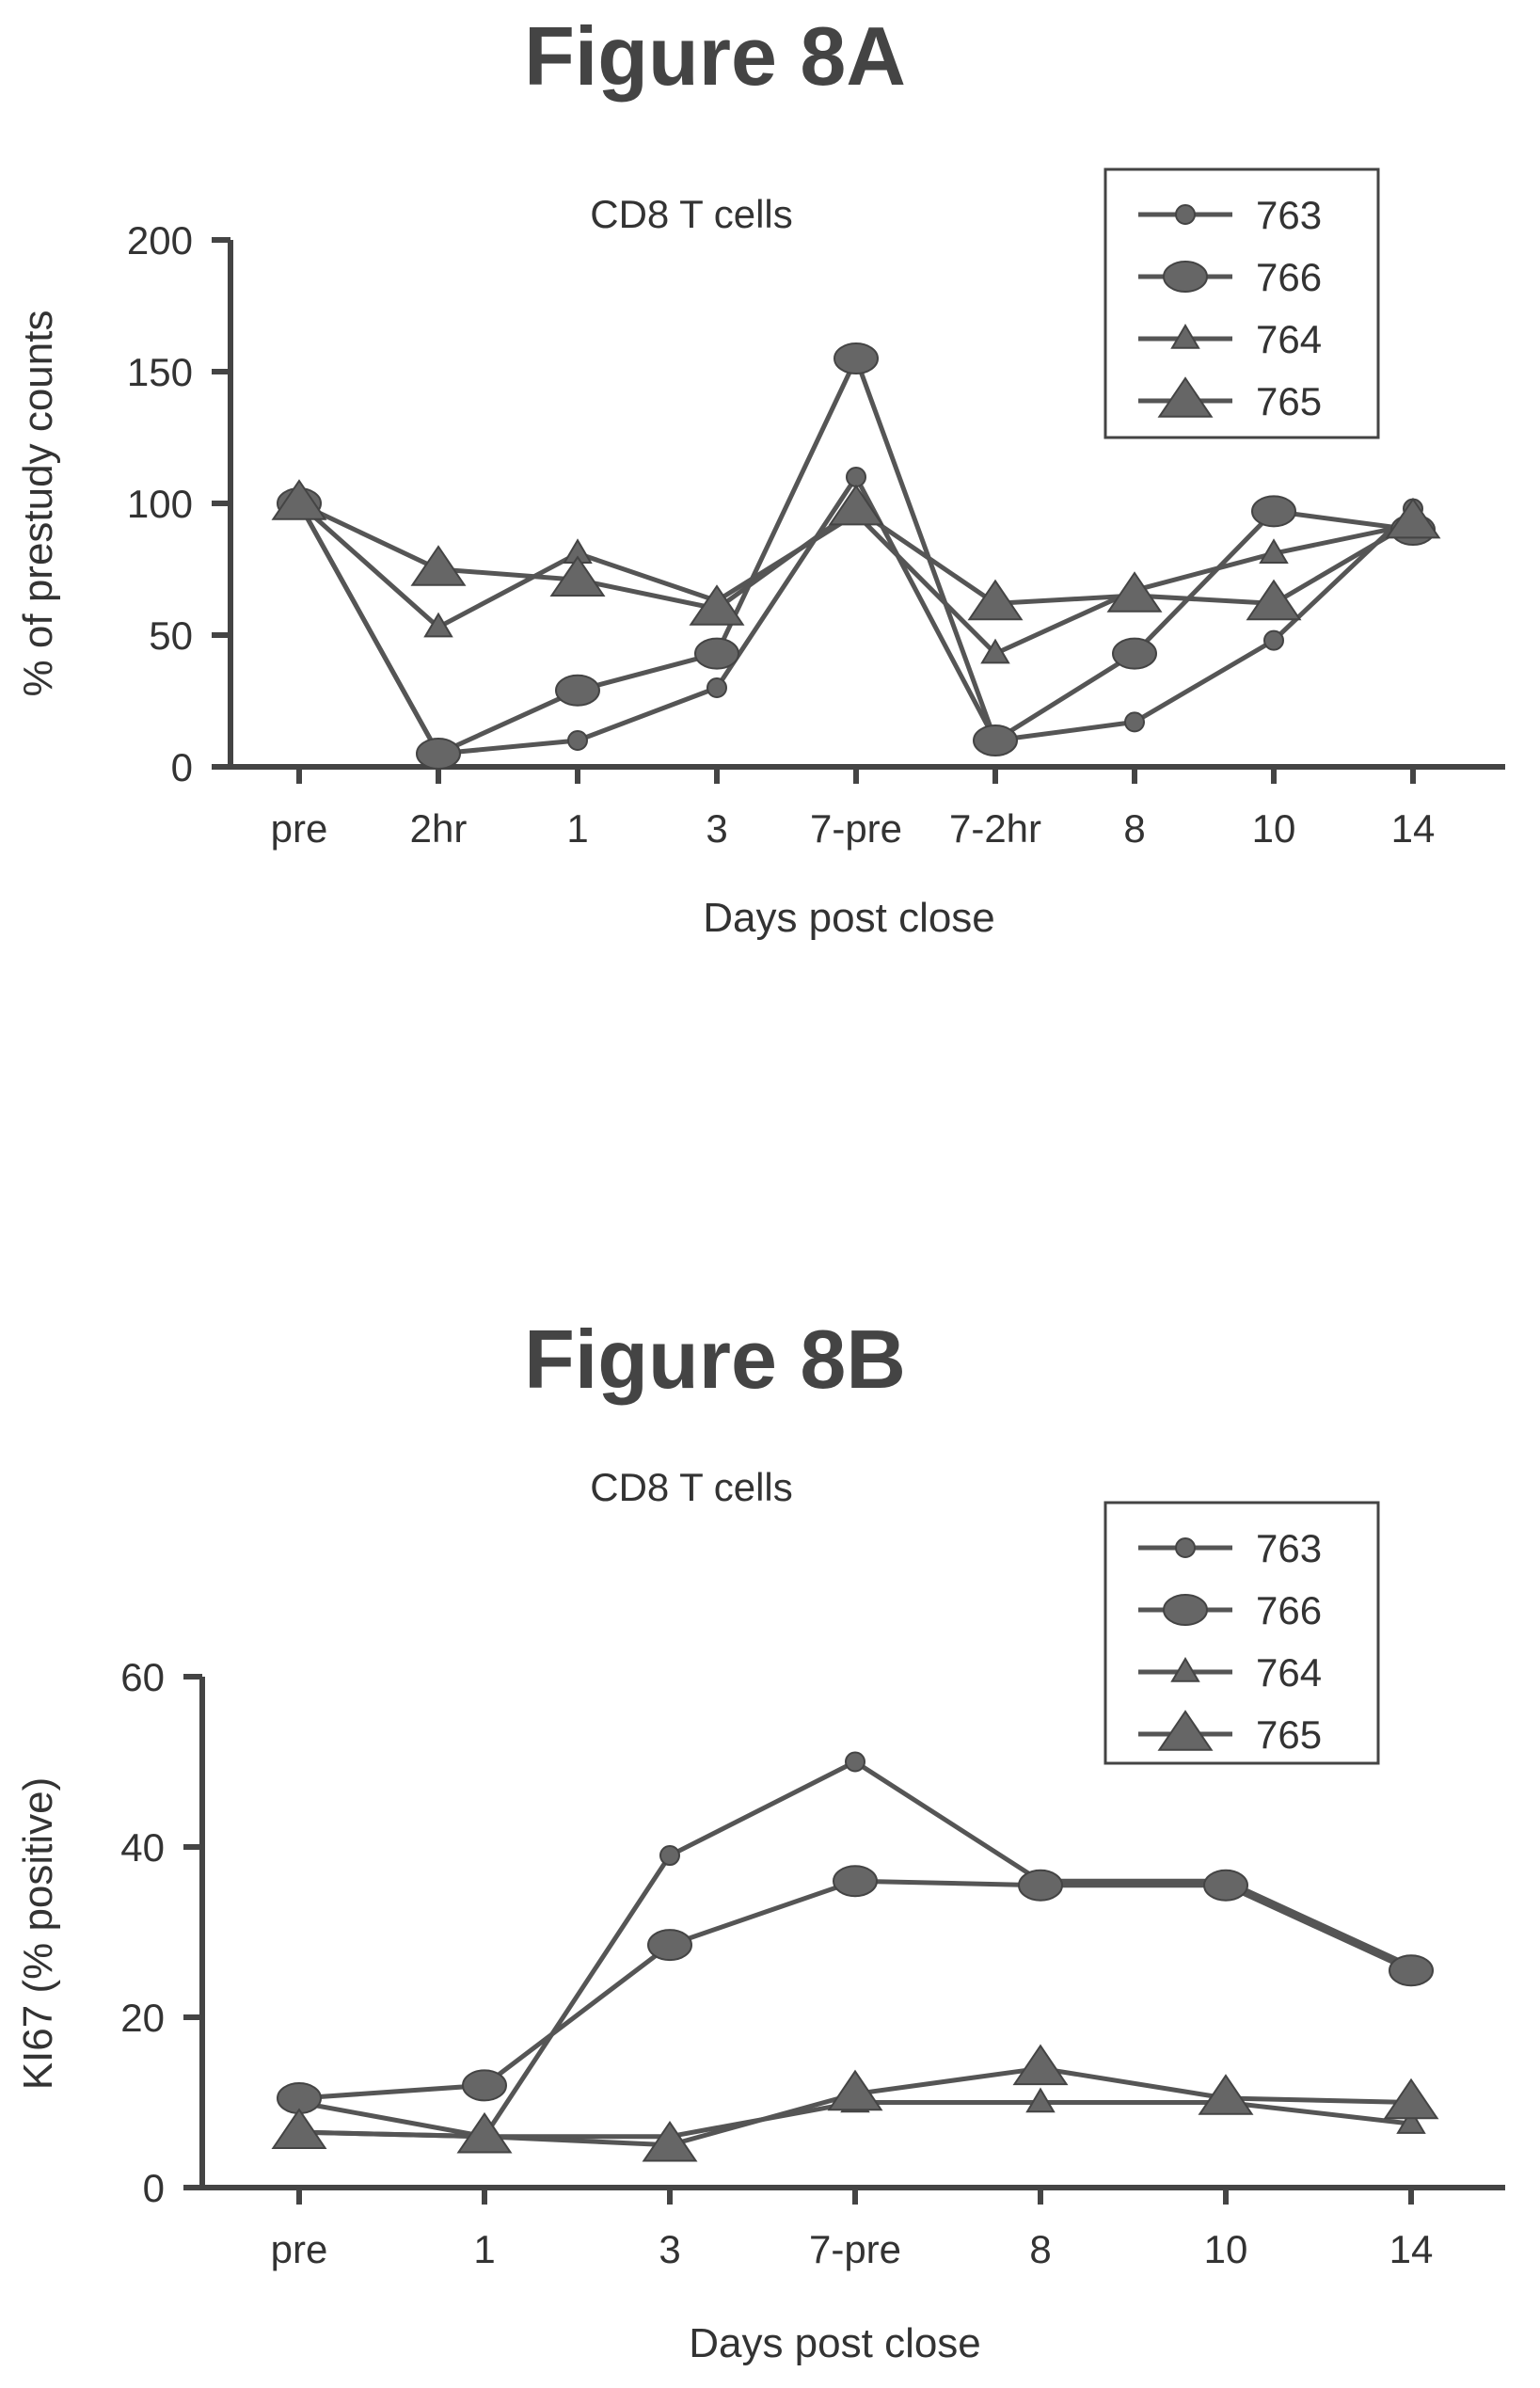  Describe the element at coordinates (38, 504) in the screenshot. I see `y-axis-label: % of prestudy counts` at that location.